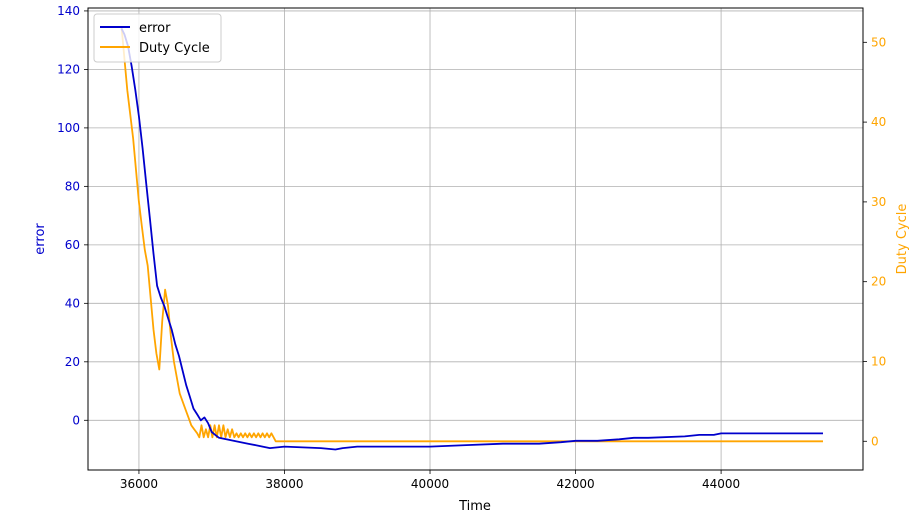 The image size is (920, 530). I want to click on left-axis-ticks: 0 20 40 60 80 100 120 140, so click(72, 215).